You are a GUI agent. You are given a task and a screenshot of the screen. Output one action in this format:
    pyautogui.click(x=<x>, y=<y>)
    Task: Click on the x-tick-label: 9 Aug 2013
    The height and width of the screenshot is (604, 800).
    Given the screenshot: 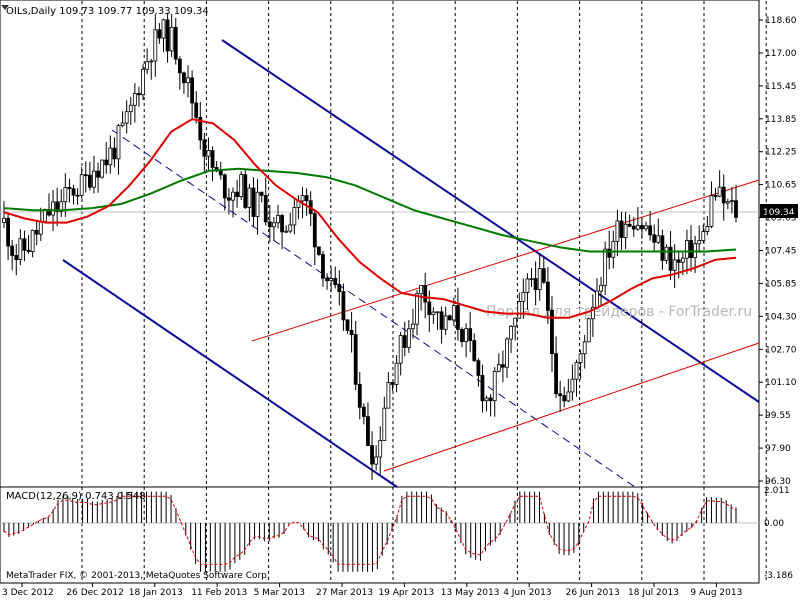 What is the action you would take?
    pyautogui.click(x=716, y=593)
    